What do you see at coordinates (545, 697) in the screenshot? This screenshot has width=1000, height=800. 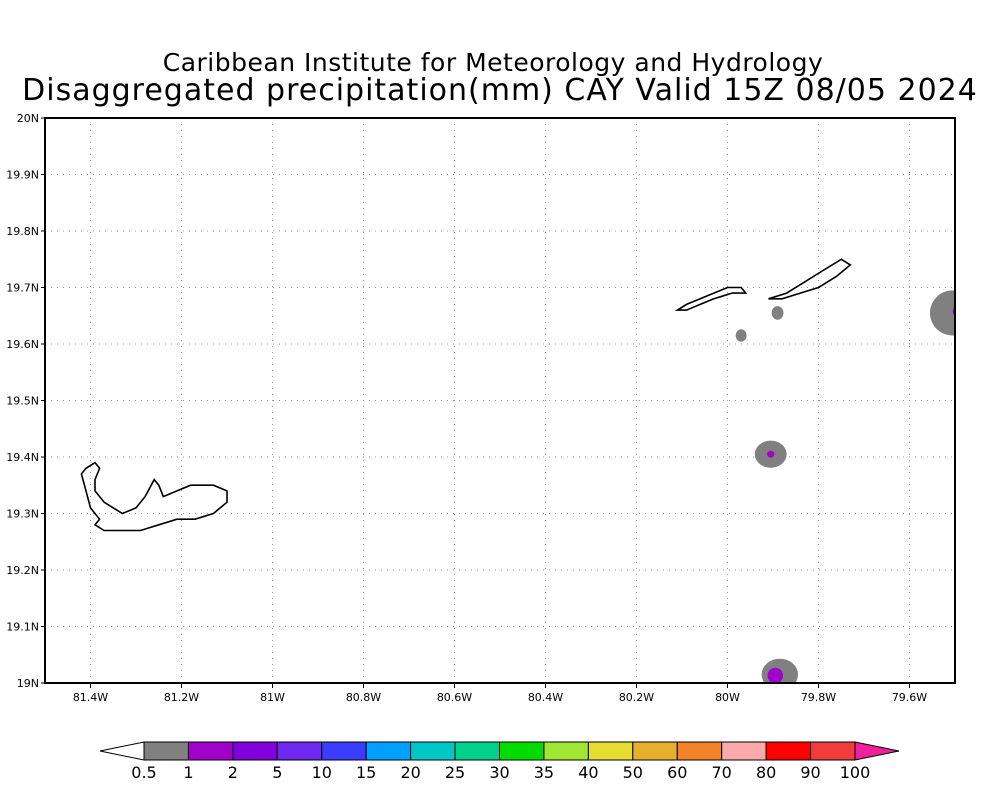 I see `x-tick-label: 80.4W` at bounding box center [545, 697].